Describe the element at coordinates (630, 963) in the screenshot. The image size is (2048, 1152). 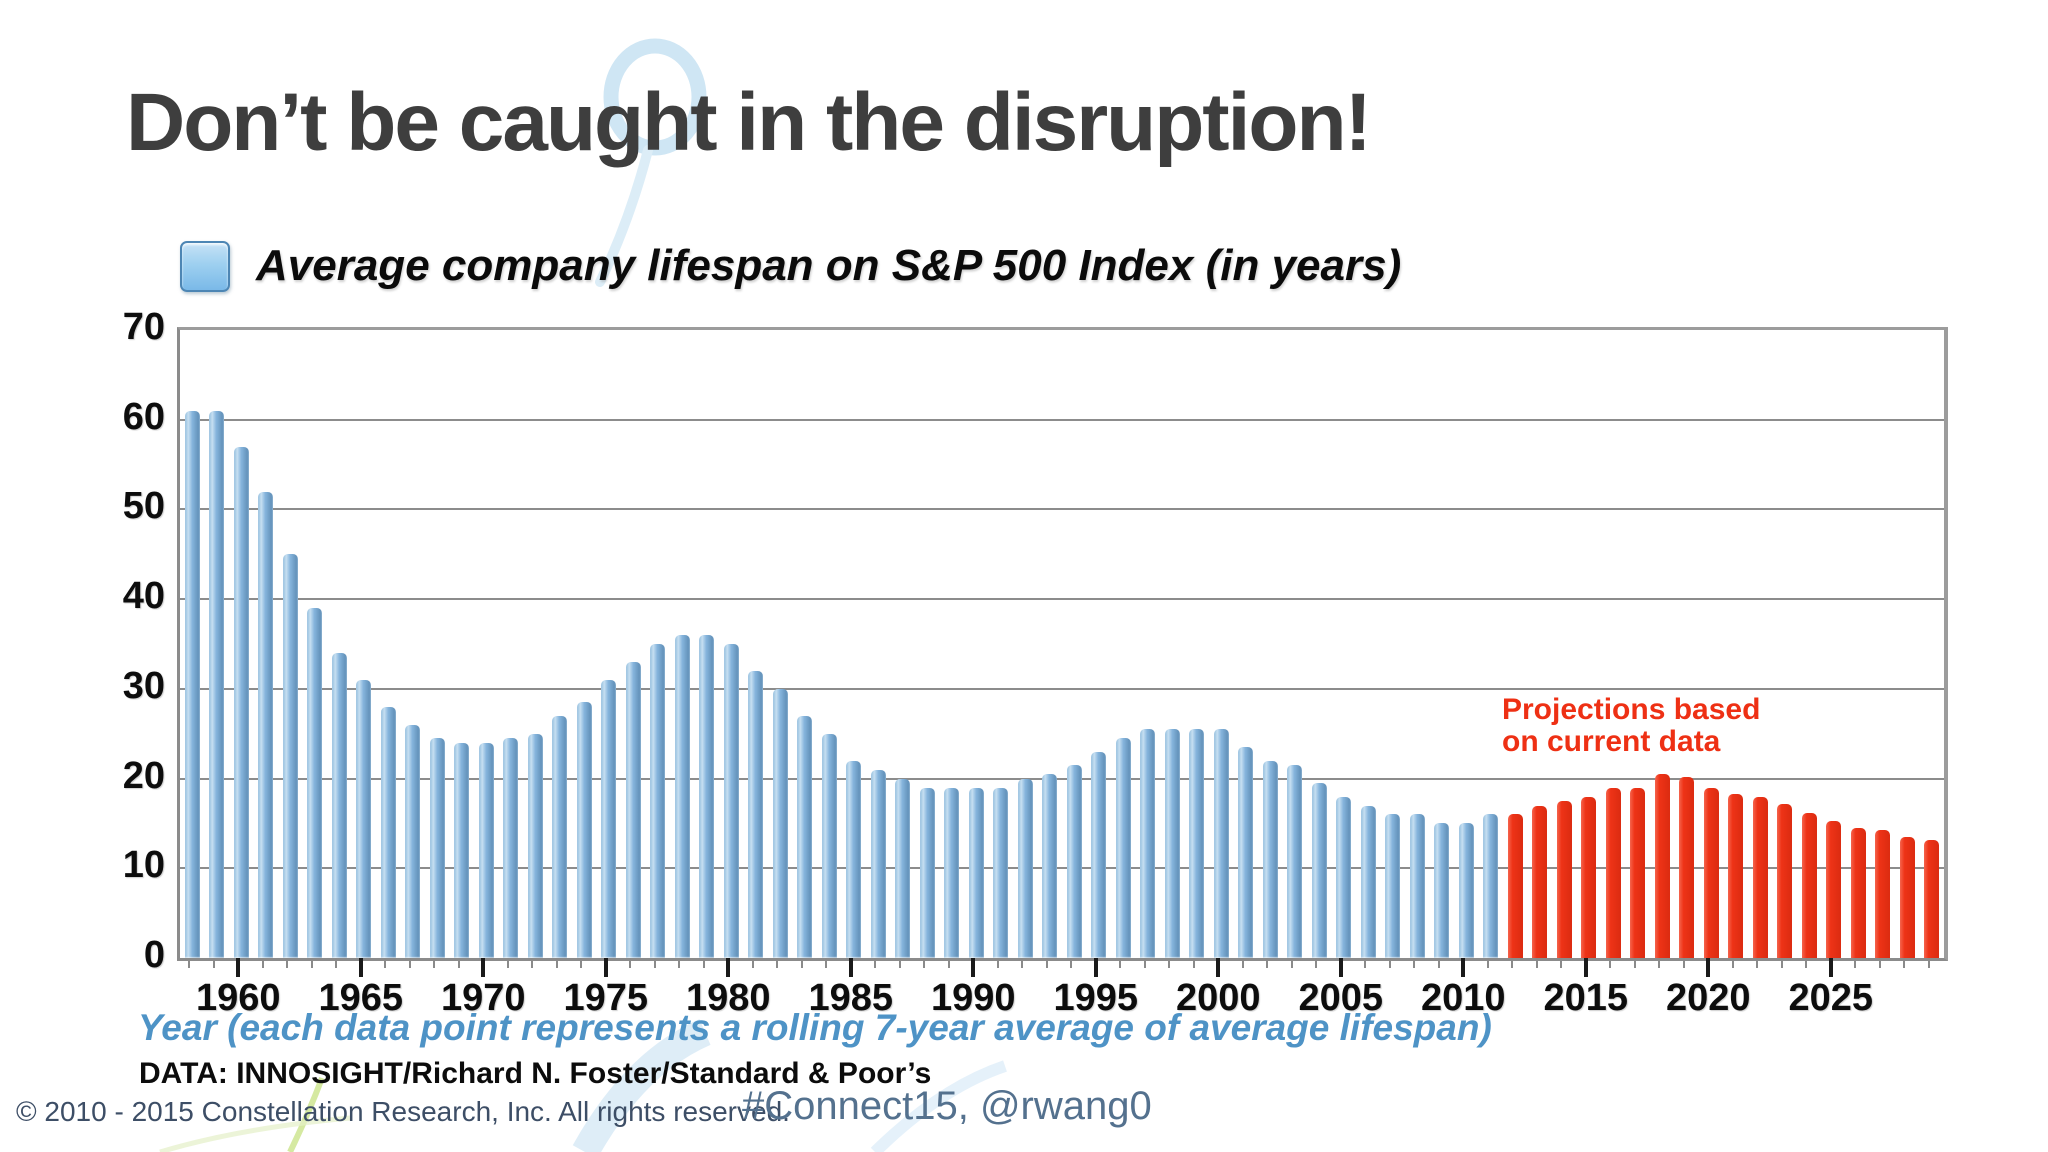
I see `x-tick-minor-1976` at that location.